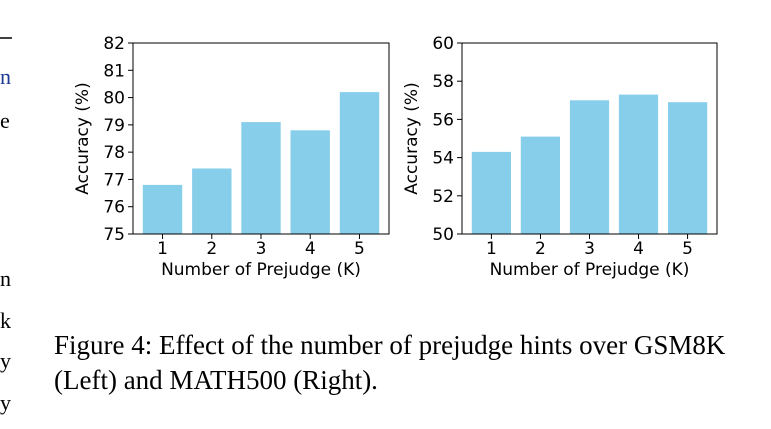 The height and width of the screenshot is (429, 771). What do you see at coordinates (443, 235) in the screenshot?
I see `y-tick-label: 50` at bounding box center [443, 235].